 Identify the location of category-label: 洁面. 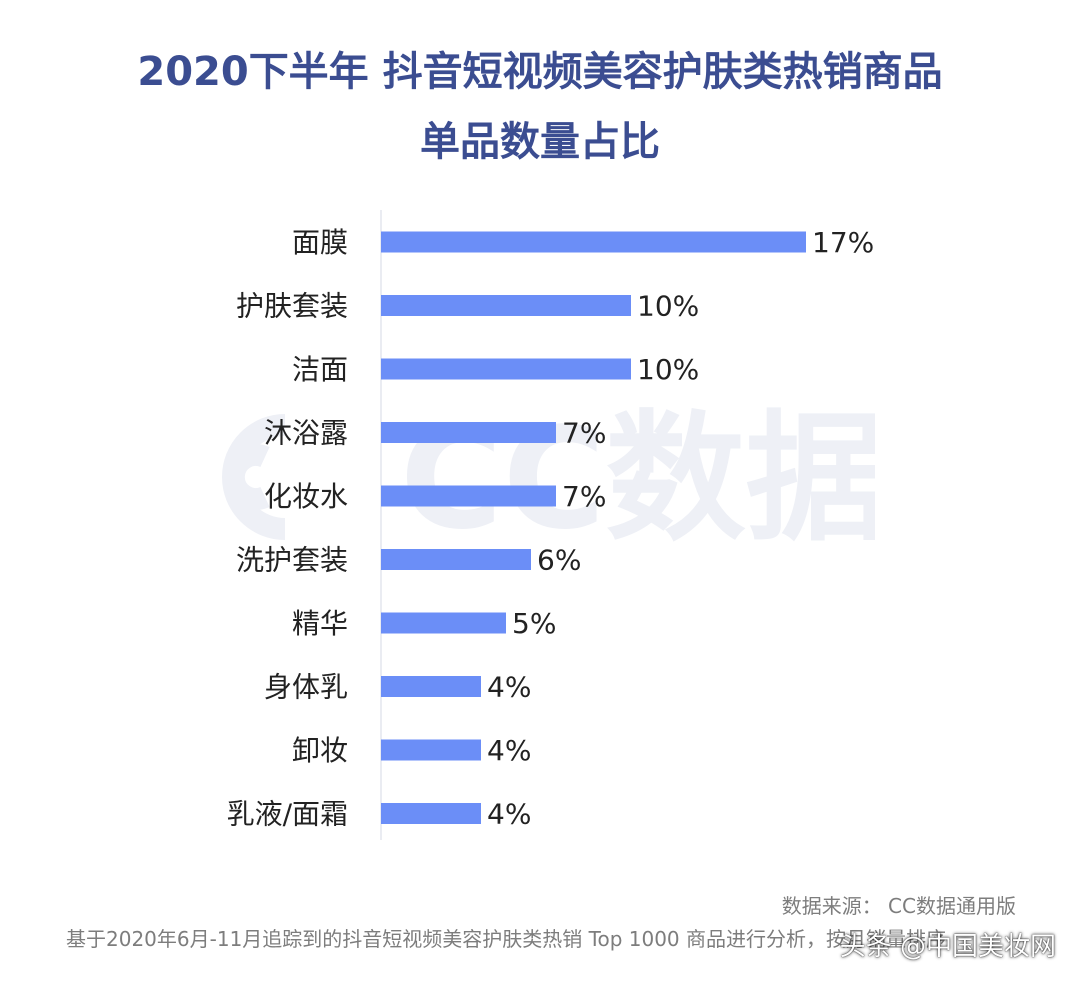
(320, 369).